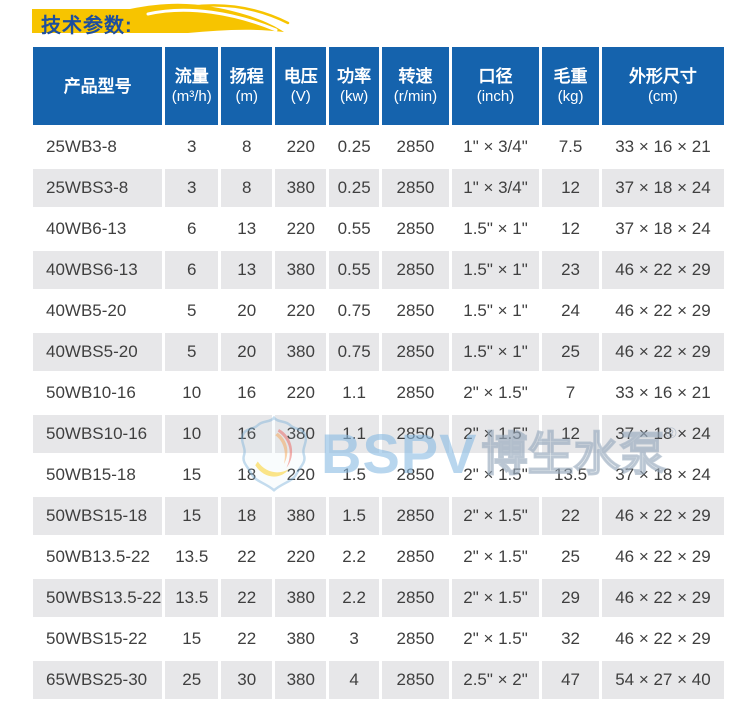 The height and width of the screenshot is (720, 750). I want to click on model-cell: 50WB10-16, so click(98, 393).